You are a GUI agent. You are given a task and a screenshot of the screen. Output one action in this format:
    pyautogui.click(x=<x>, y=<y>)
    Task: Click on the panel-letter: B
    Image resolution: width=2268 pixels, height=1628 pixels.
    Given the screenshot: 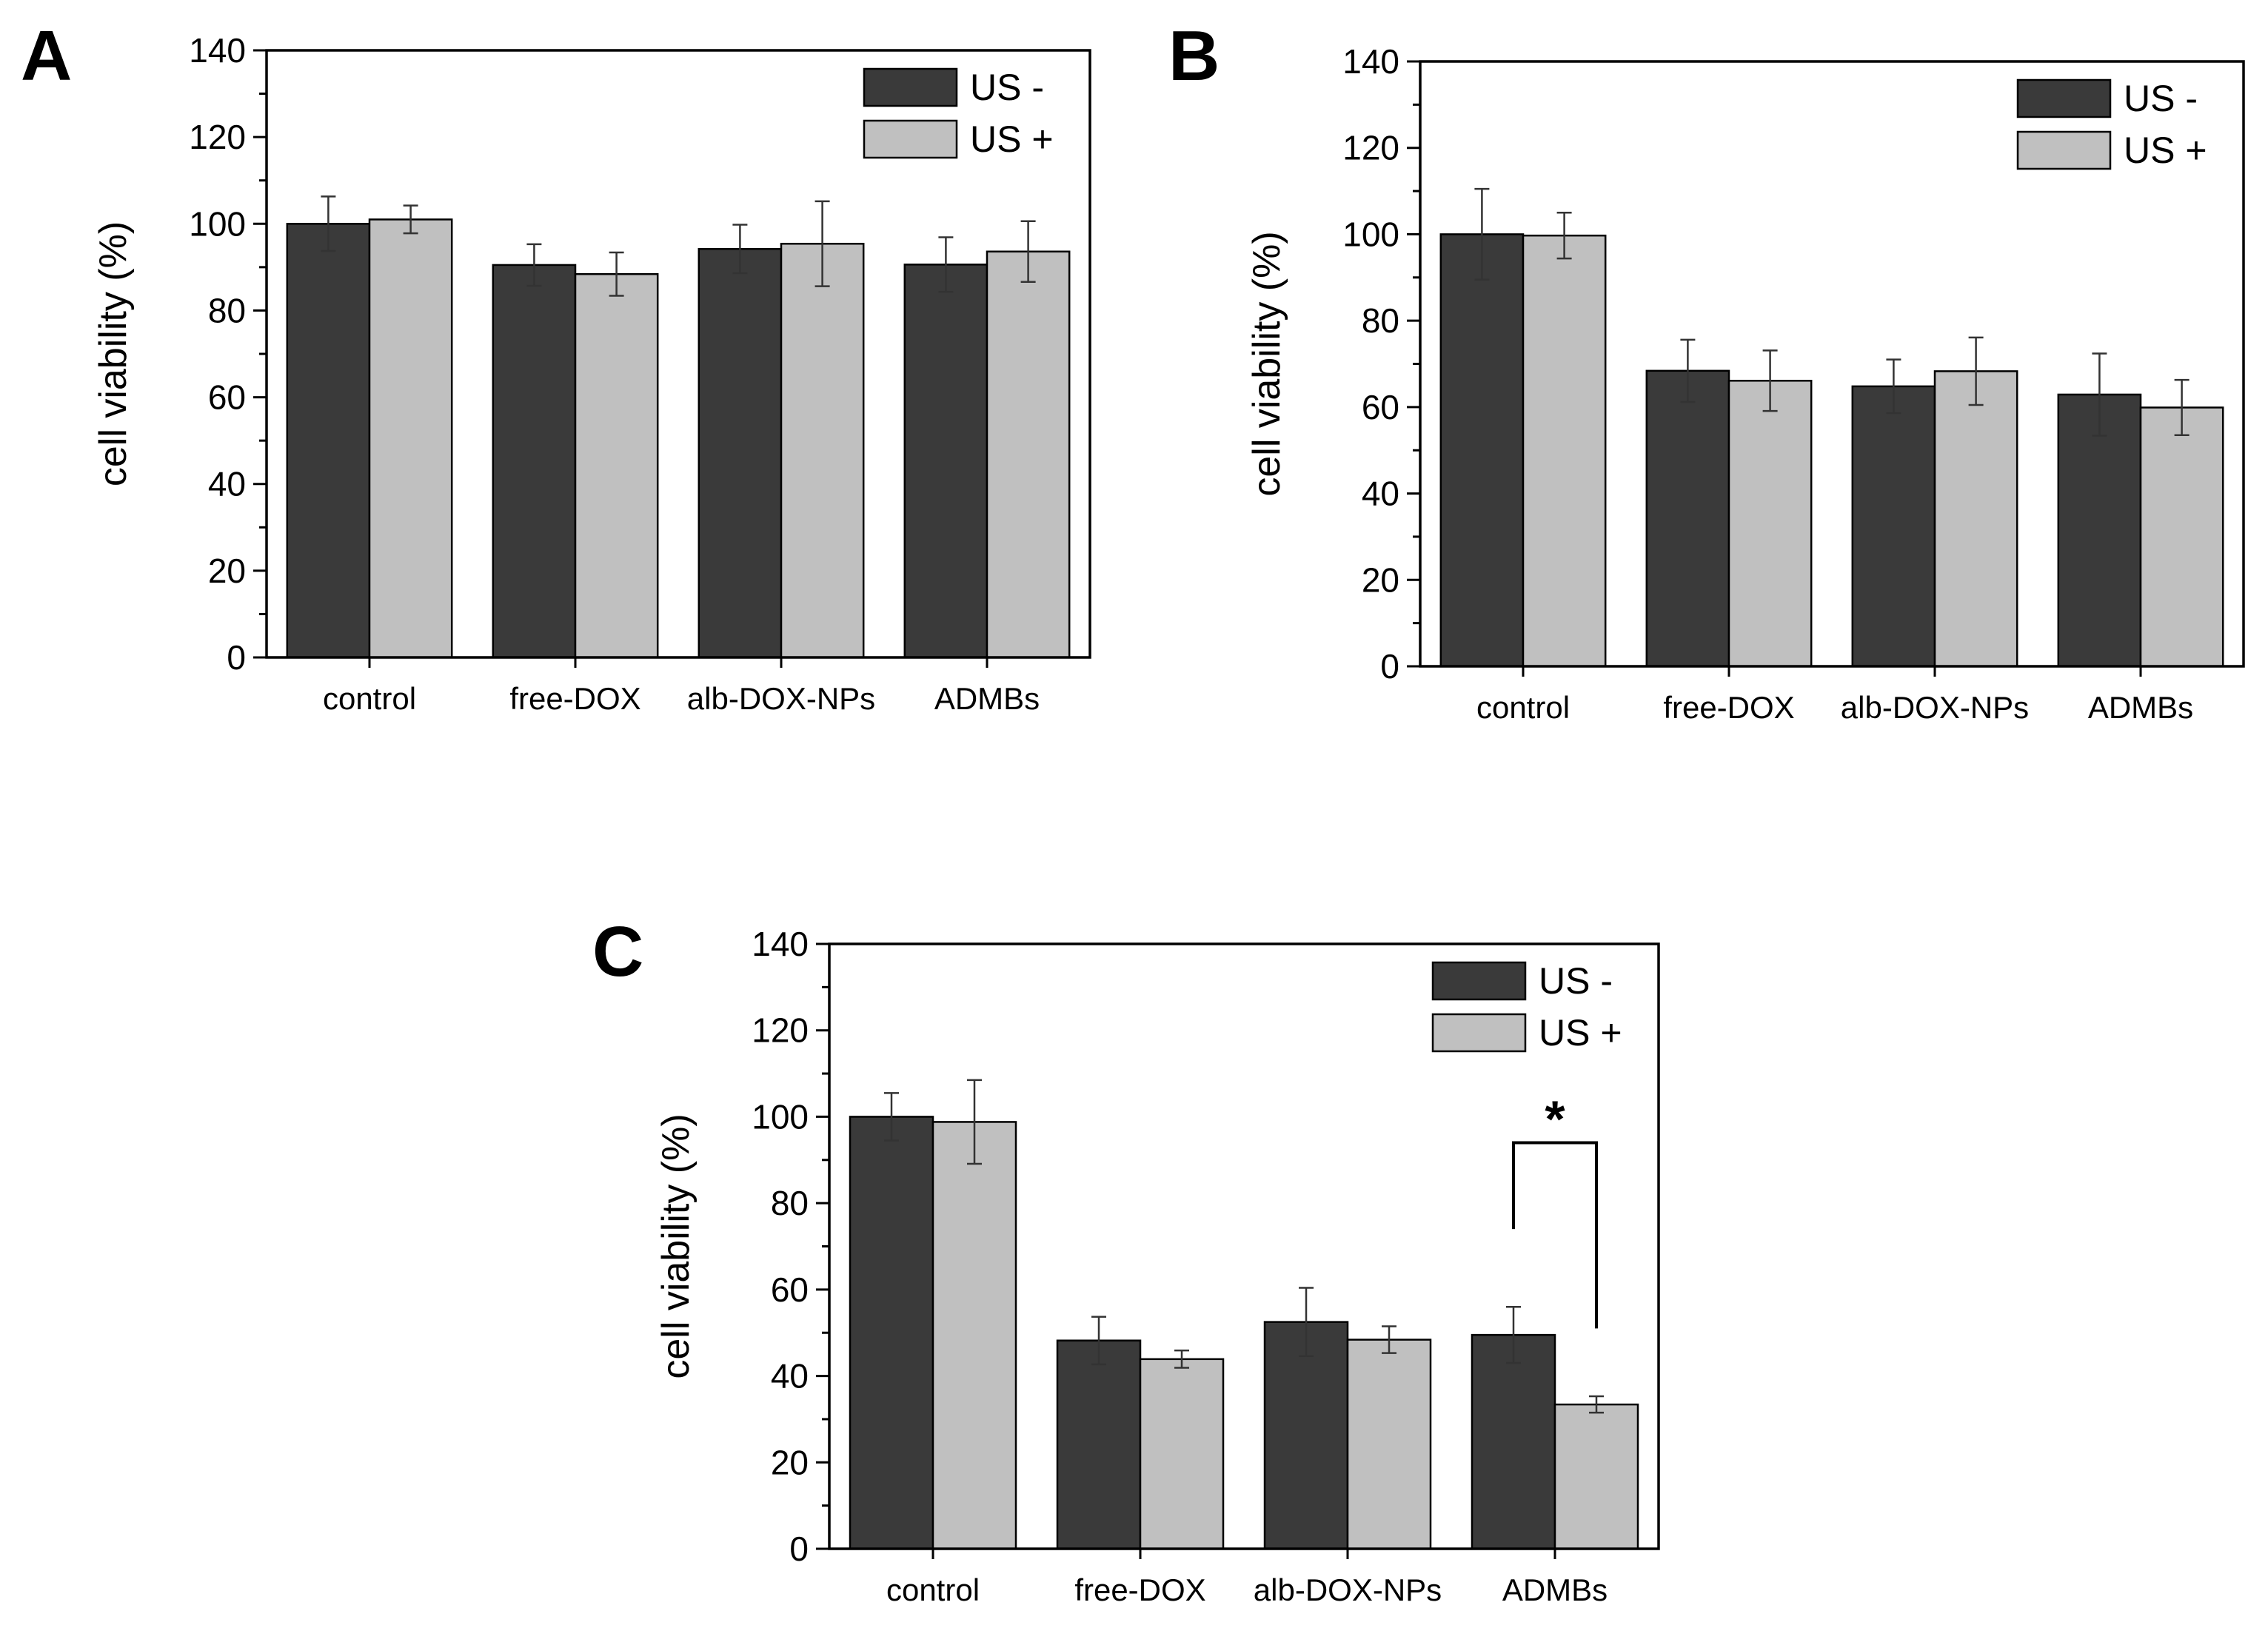 What is the action you would take?
    pyautogui.click(x=1194, y=56)
    